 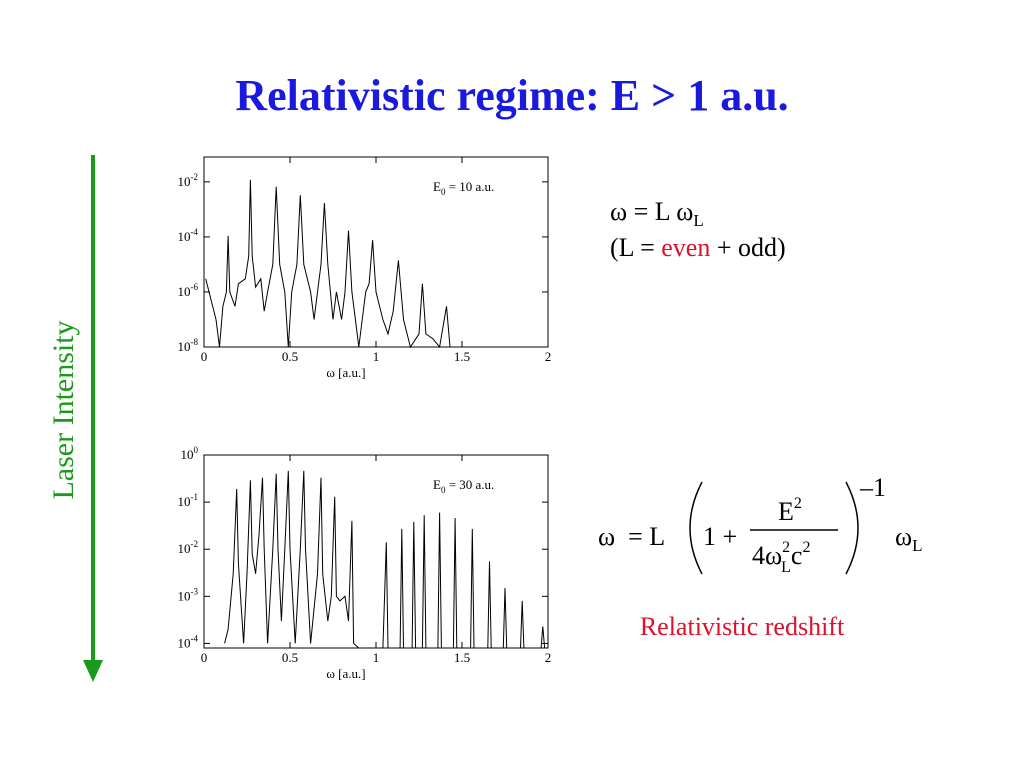 I want to click on y-tick-label: 10⁻¹, so click(x=188, y=500).